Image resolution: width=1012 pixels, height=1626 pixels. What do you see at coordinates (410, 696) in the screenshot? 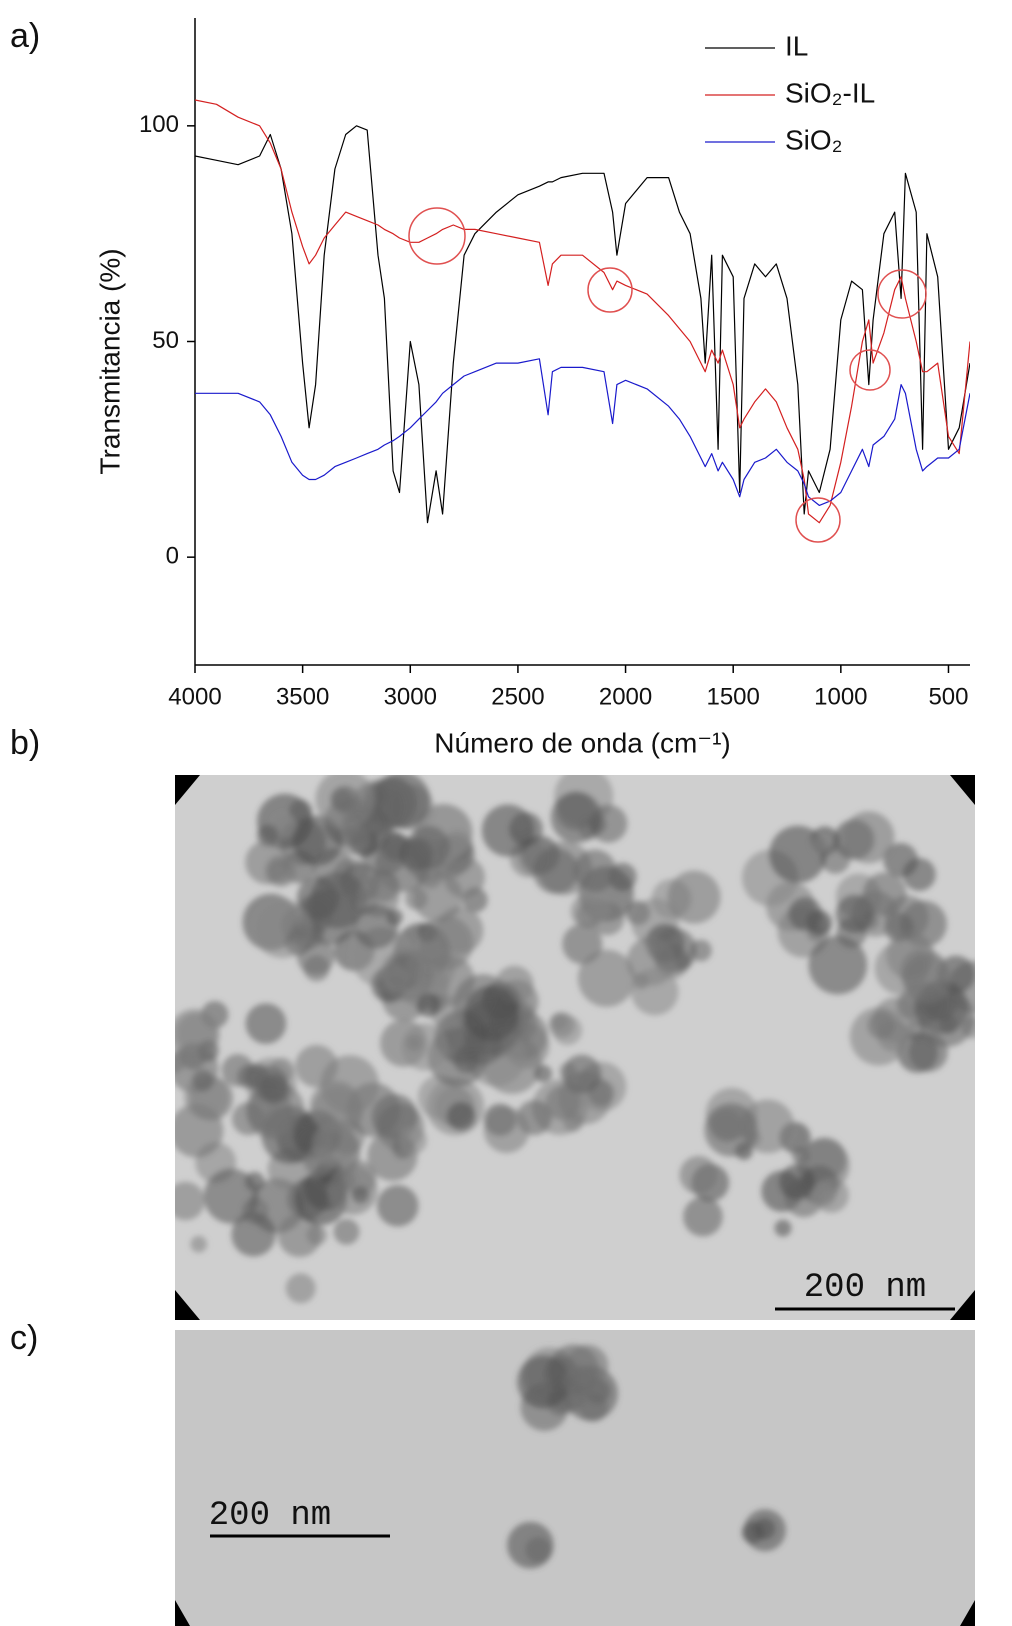
I see `x-tick-label: 3000` at bounding box center [410, 696].